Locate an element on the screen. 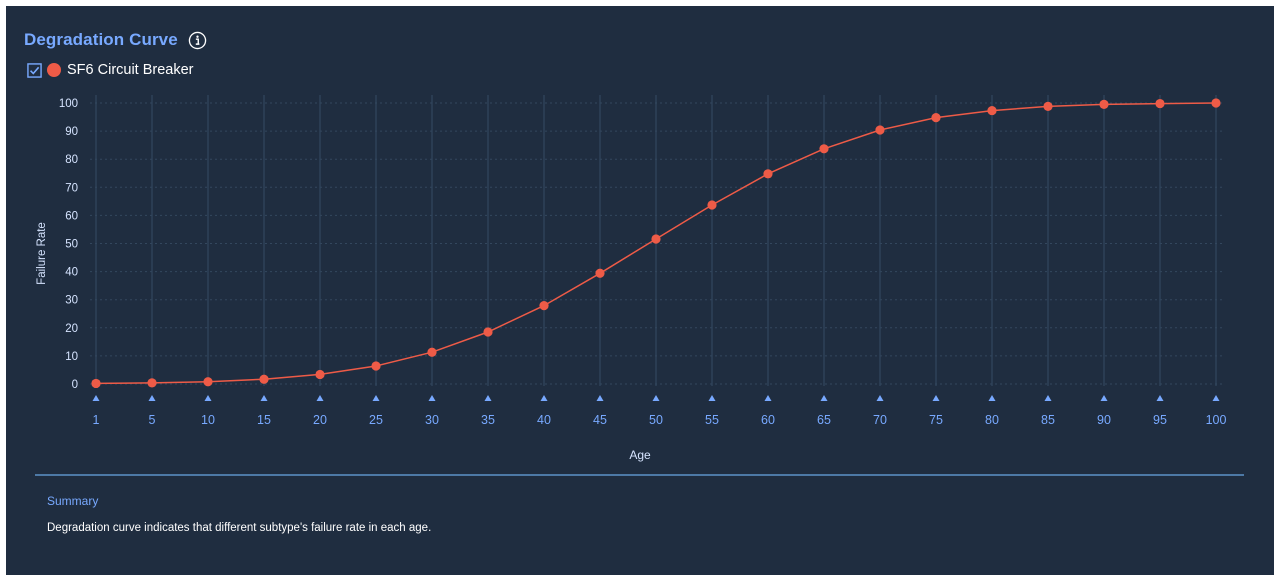 Image resolution: width=1281 pixels, height=575 pixels. y-tick-label: 100 is located at coordinates (68, 104).